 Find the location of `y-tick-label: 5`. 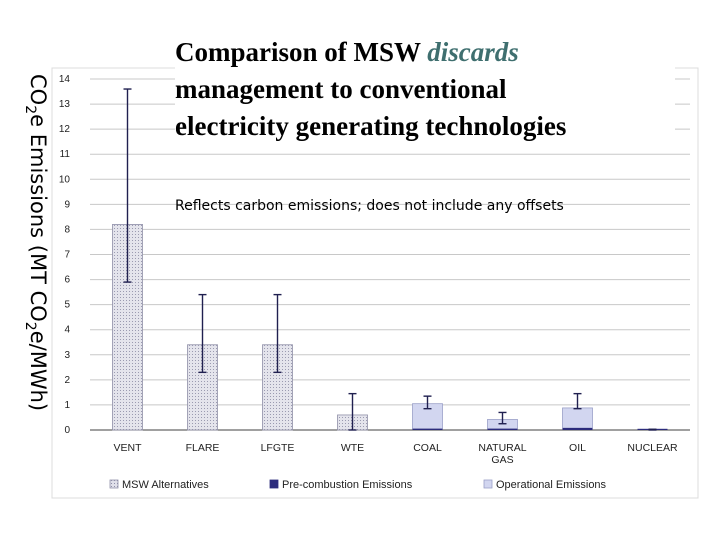

y-tick-label: 5 is located at coordinates (67, 305).